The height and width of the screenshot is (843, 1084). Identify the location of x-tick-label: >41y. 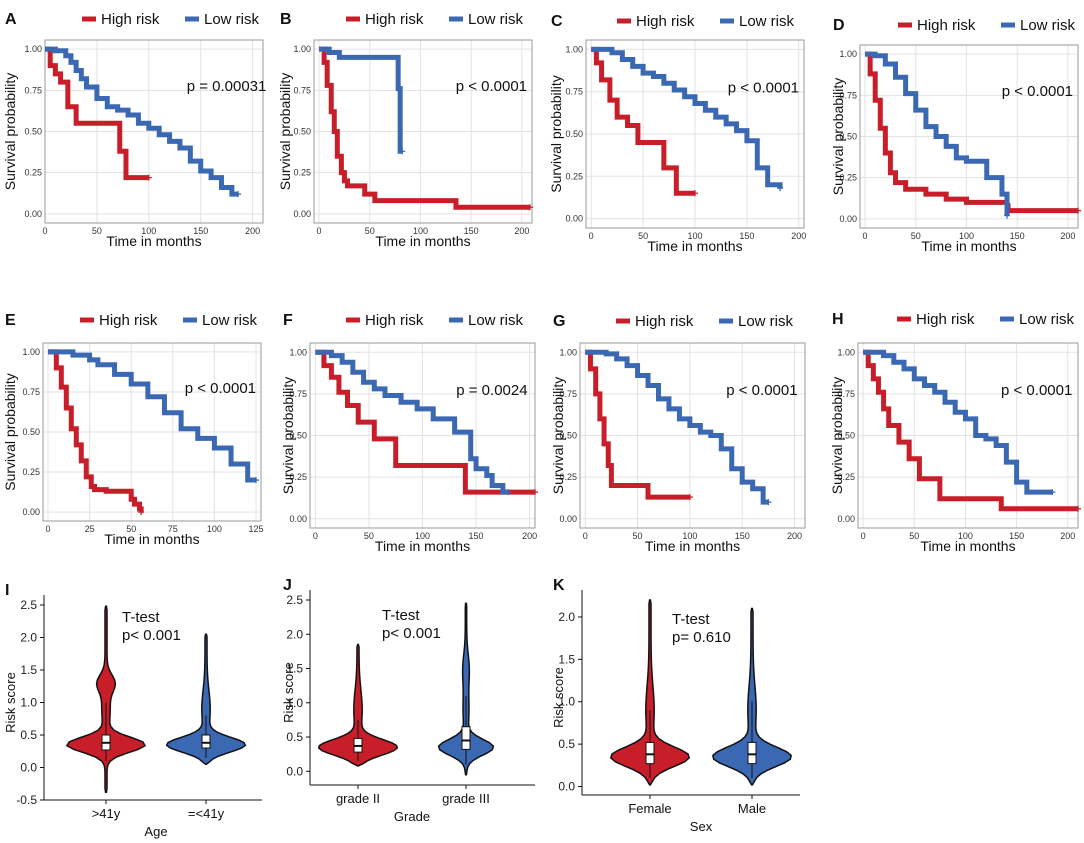
(106, 813).